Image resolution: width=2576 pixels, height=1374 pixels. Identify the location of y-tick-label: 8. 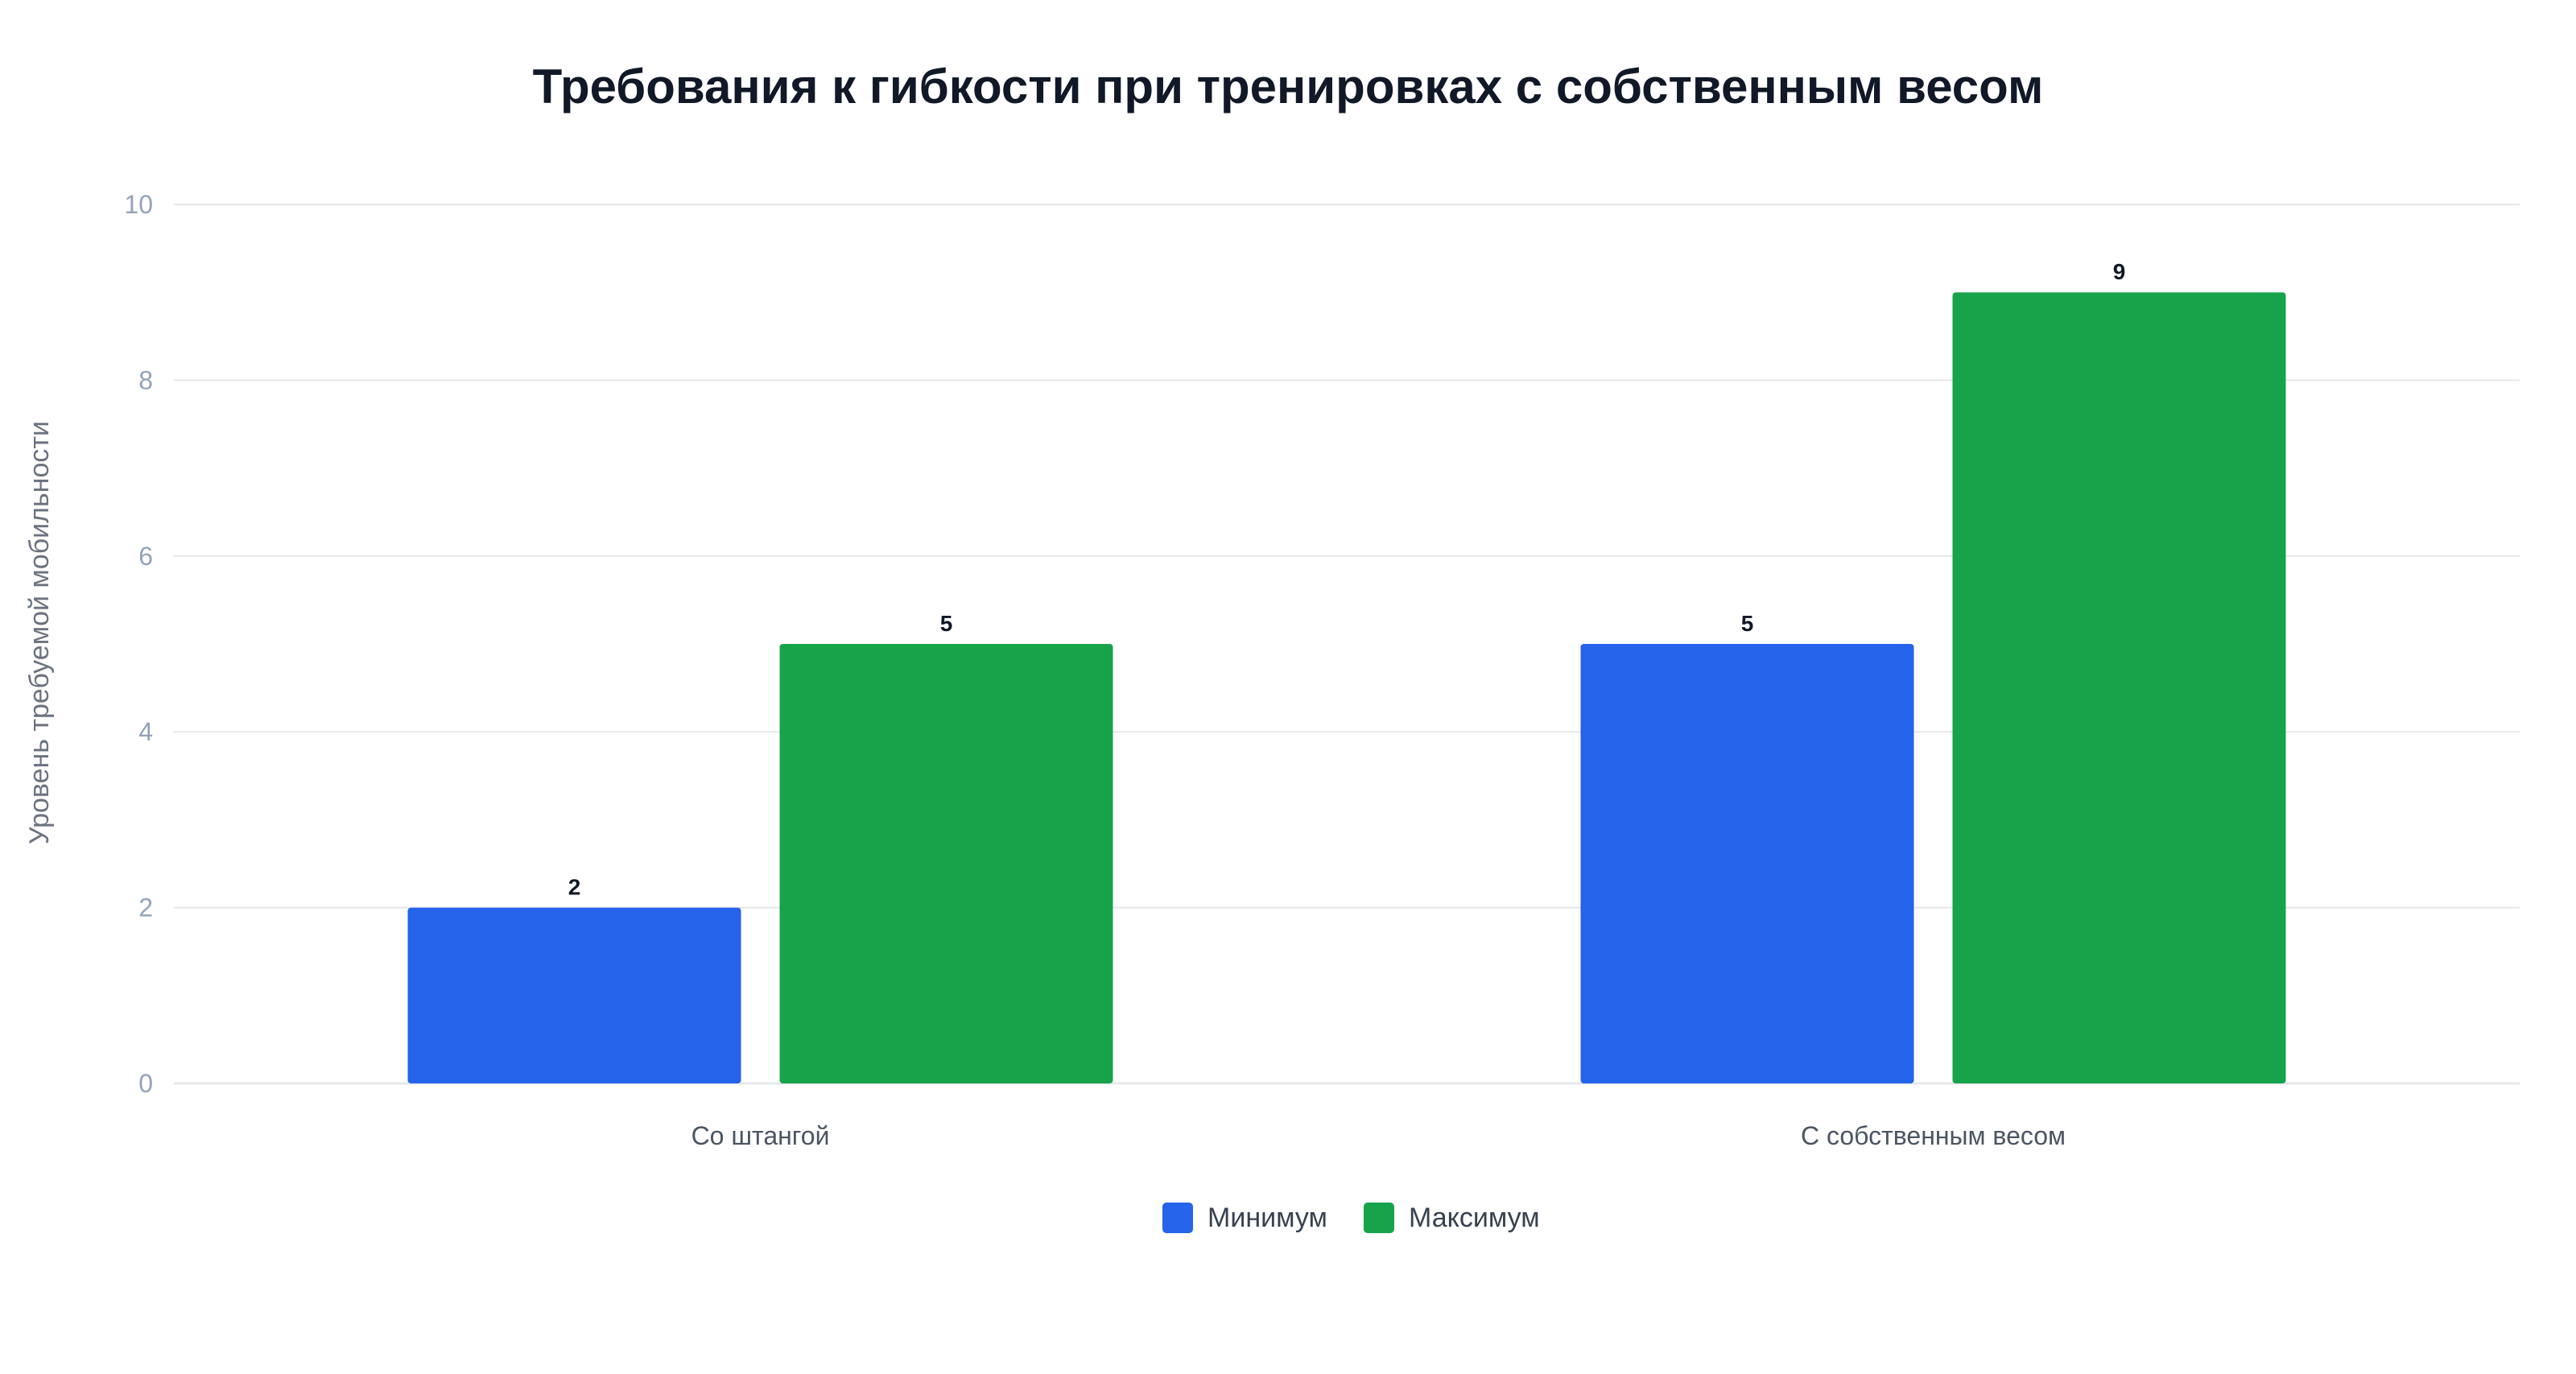
(145, 379).